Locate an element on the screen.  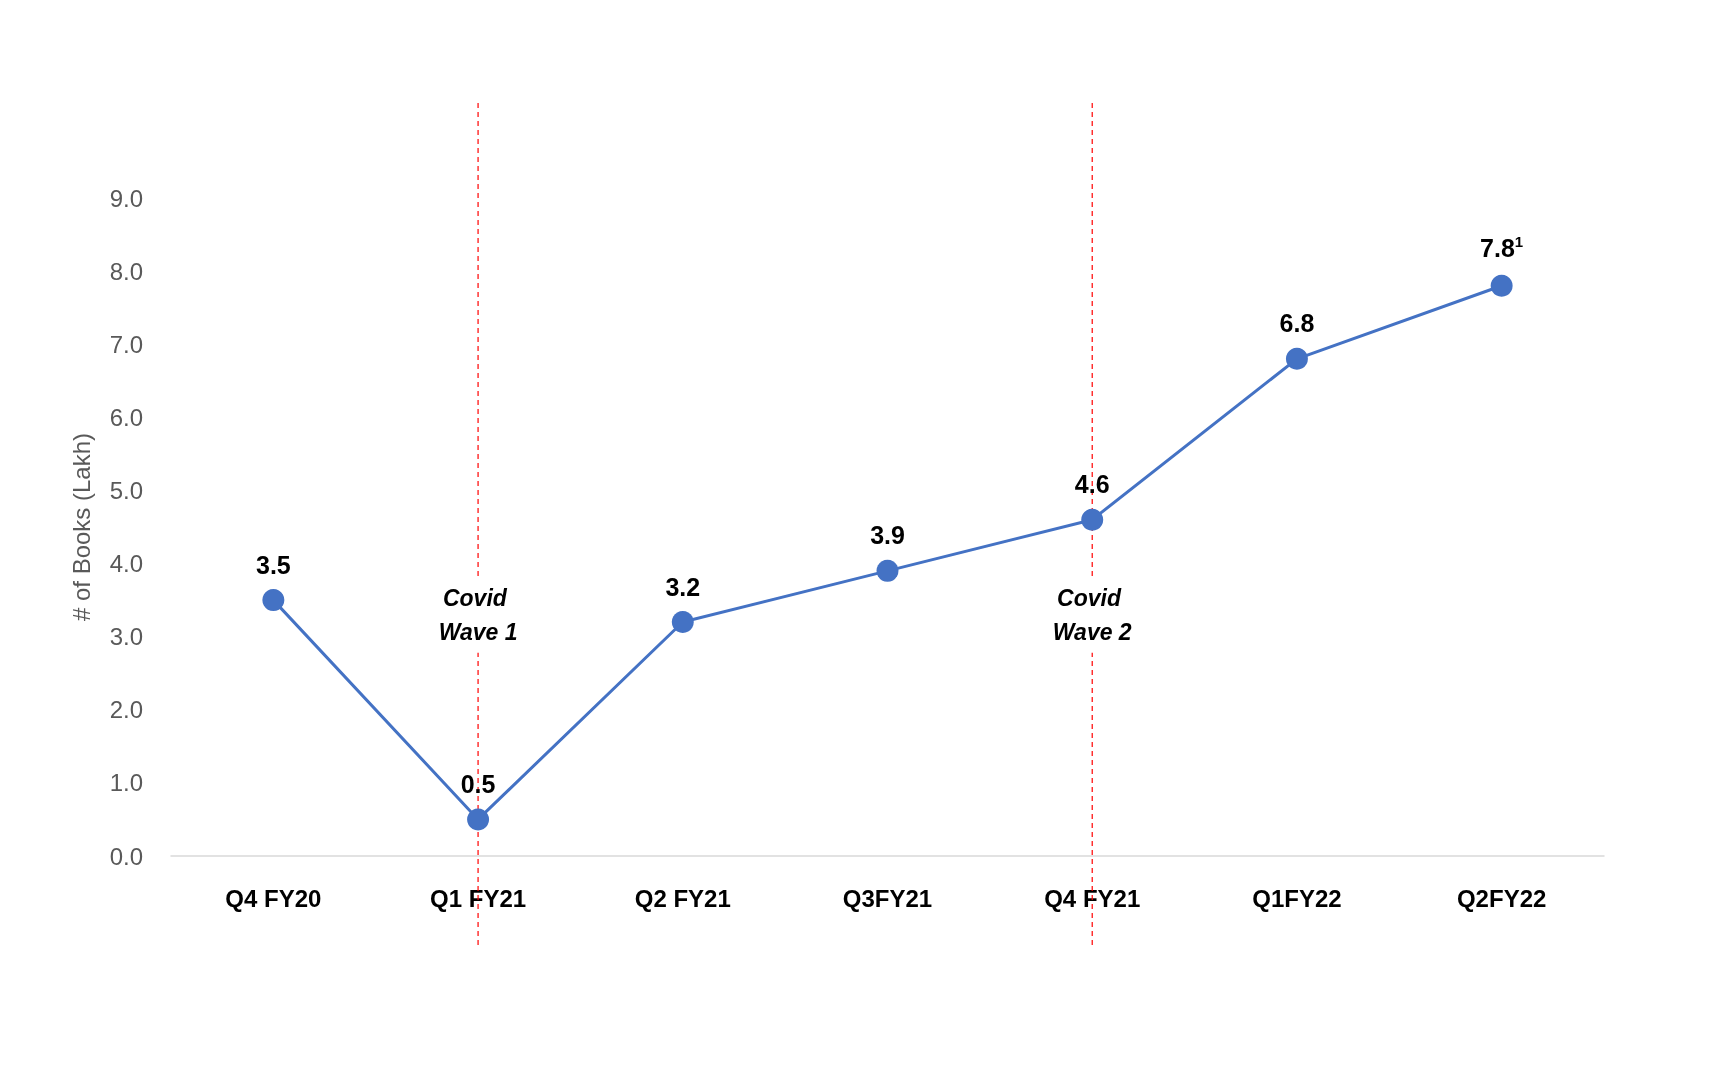
y-tick-label: 8.0 is located at coordinates (126, 271).